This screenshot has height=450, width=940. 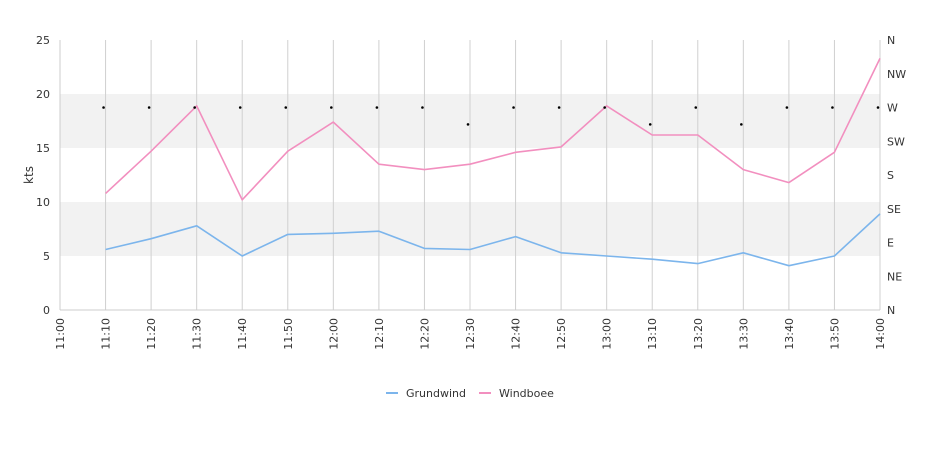 I want to click on y-tick-label-20: 20, so click(x=43, y=94).